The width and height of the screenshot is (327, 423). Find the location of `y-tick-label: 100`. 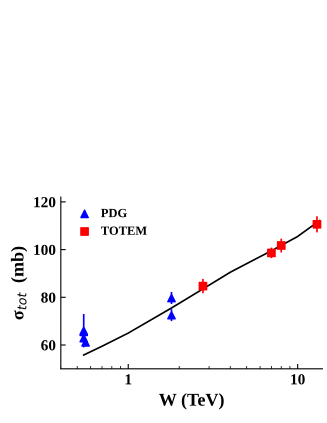

y-tick-label: 100 is located at coordinates (45, 250).